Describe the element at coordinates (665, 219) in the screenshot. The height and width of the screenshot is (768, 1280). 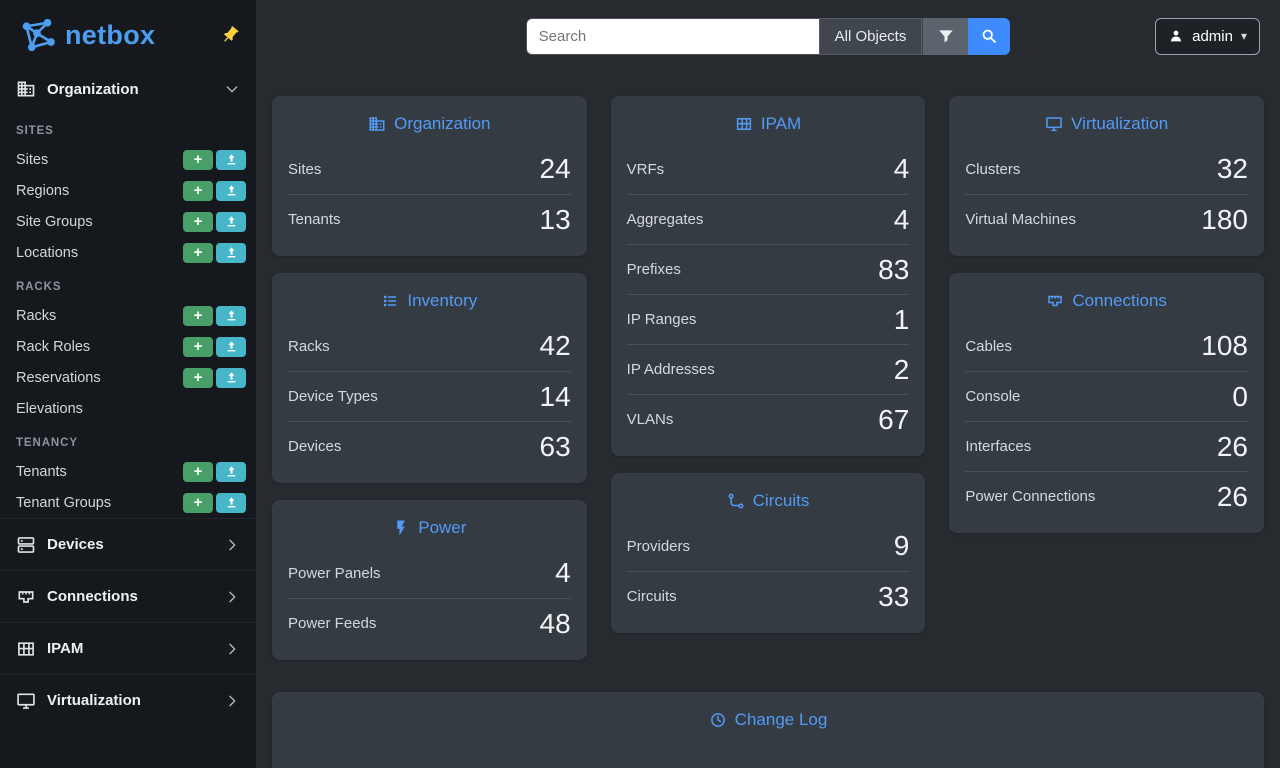
I see `stat-label: Aggregates` at that location.